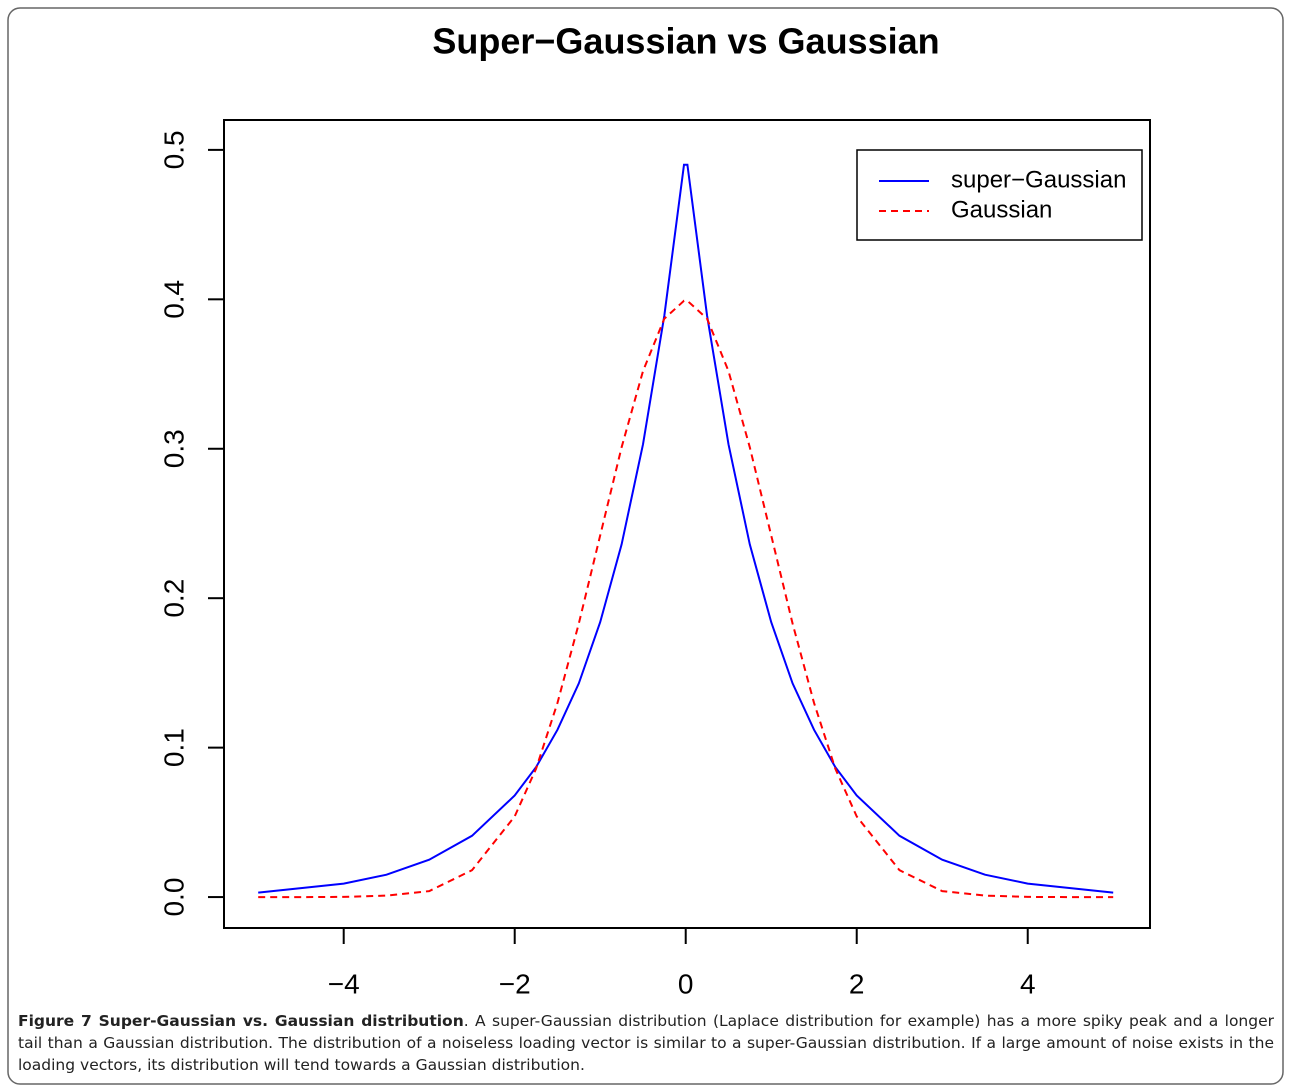 The image size is (1292, 1089). I want to click on y-tick-label: 0.2, so click(173, 598).